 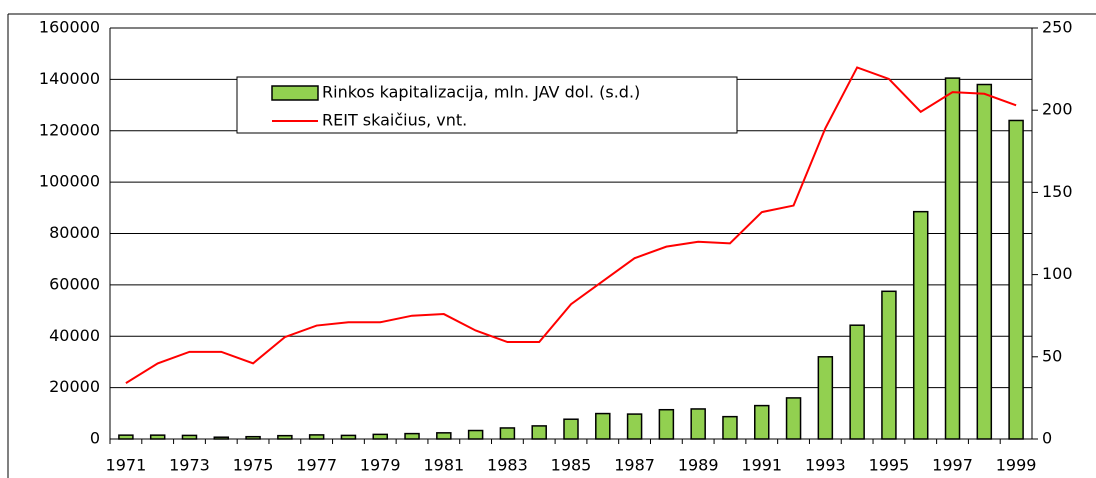 What do you see at coordinates (761, 465) in the screenshot?
I see `x-tick-label: 1991` at bounding box center [761, 465].